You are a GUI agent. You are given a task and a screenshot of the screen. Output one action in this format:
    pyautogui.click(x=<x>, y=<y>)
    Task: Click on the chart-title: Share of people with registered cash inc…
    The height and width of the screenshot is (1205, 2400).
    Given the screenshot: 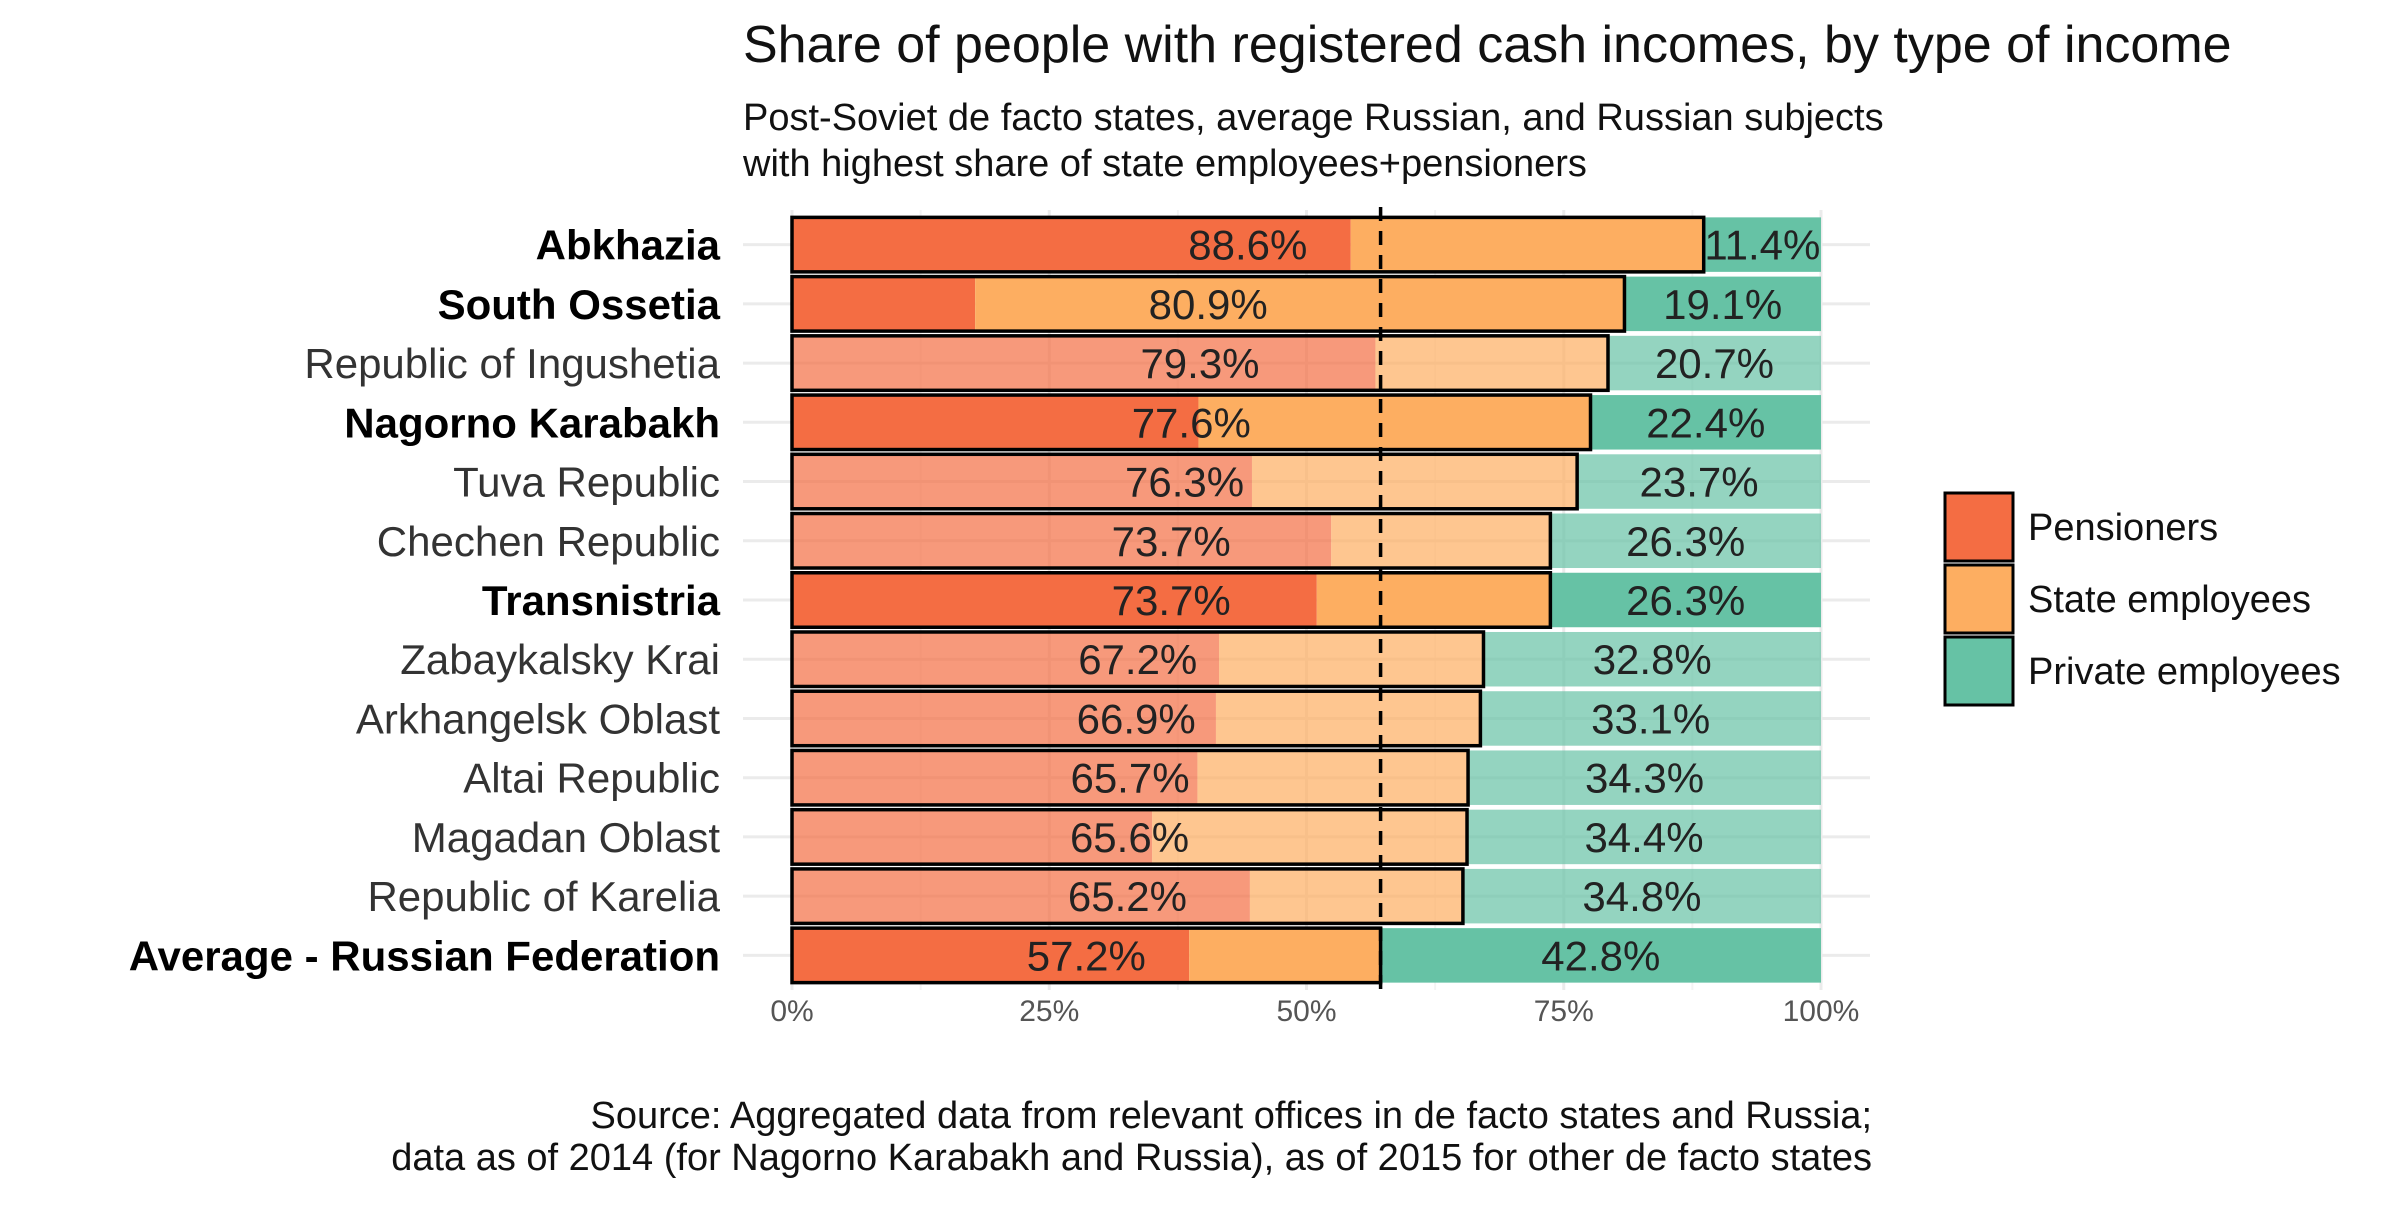 What is the action you would take?
    pyautogui.click(x=1487, y=45)
    